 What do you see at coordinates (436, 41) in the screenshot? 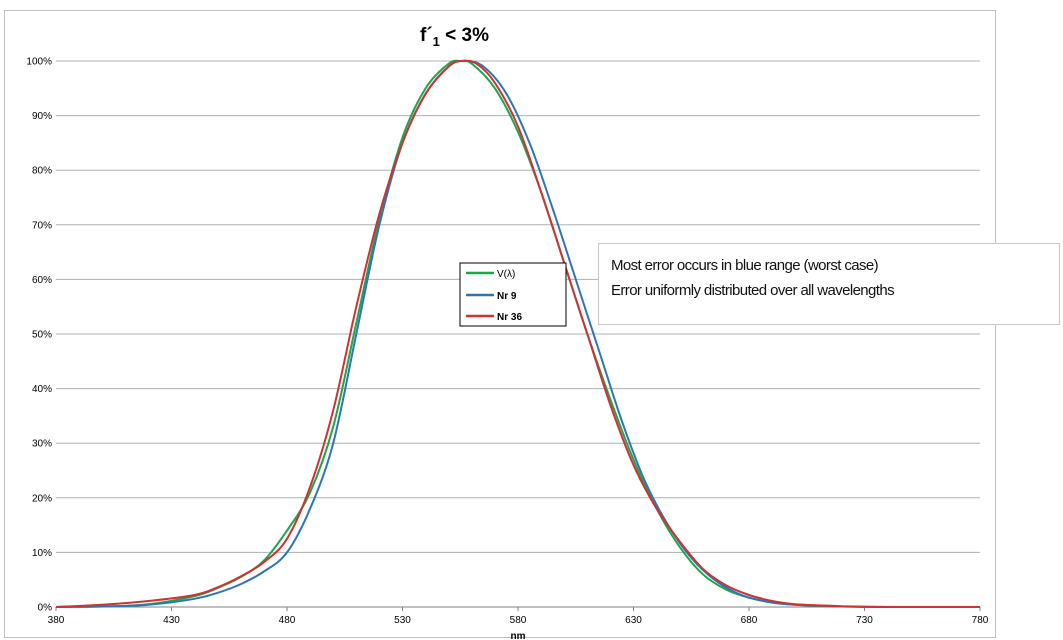
I see `chart-title-subscript: 1` at bounding box center [436, 41].